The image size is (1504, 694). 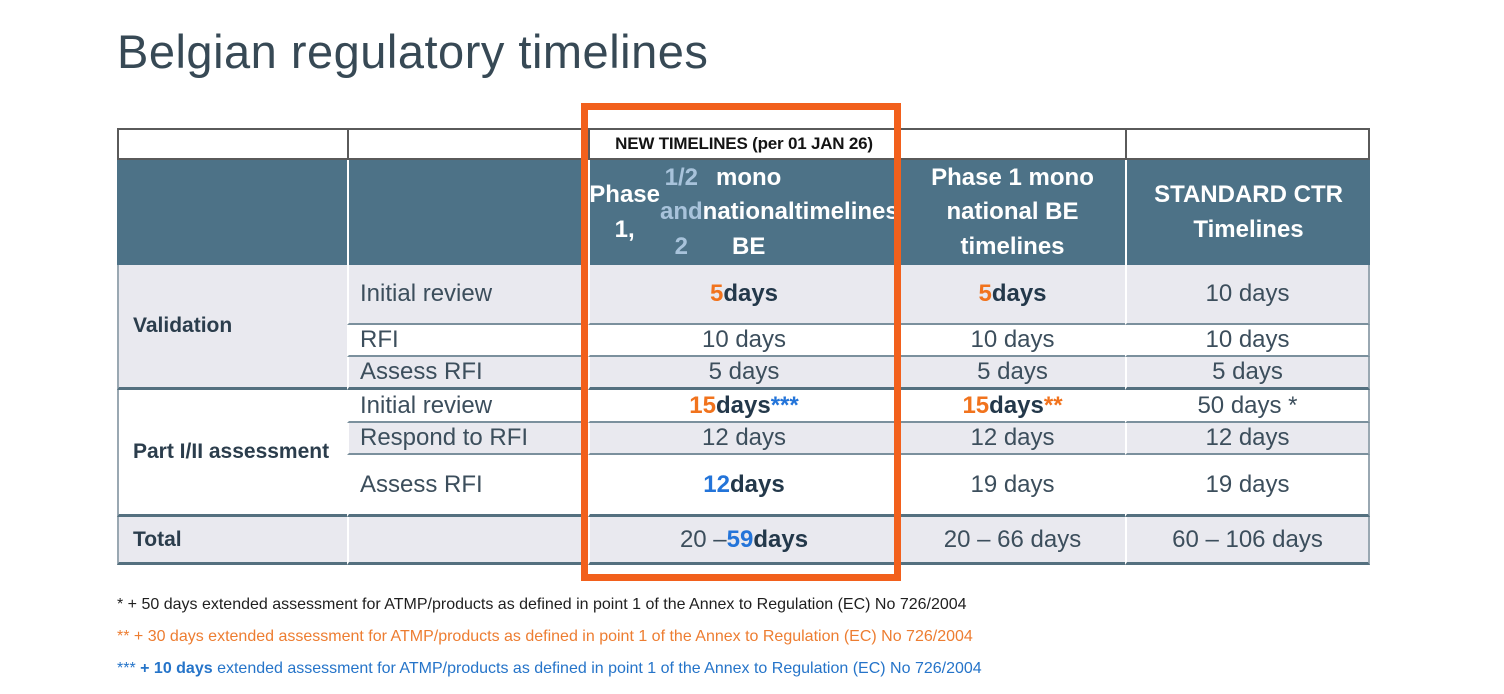 What do you see at coordinates (467, 295) in the screenshot?
I see `row-label-initial-review: Initial review` at bounding box center [467, 295].